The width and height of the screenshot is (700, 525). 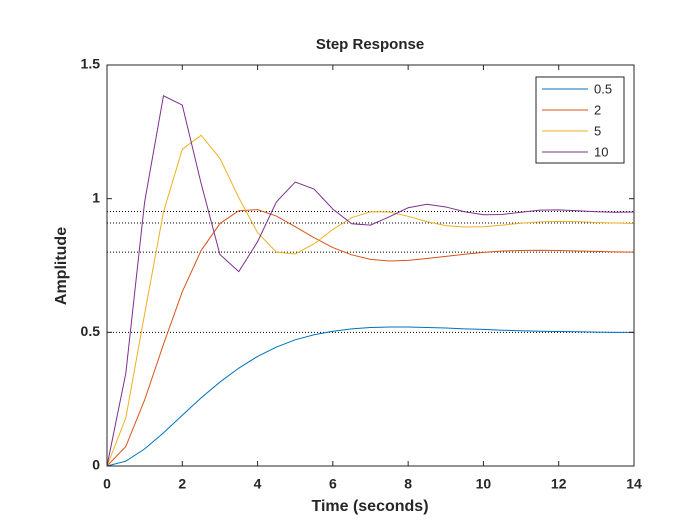 I want to click on legend-label: 5, so click(x=597, y=130).